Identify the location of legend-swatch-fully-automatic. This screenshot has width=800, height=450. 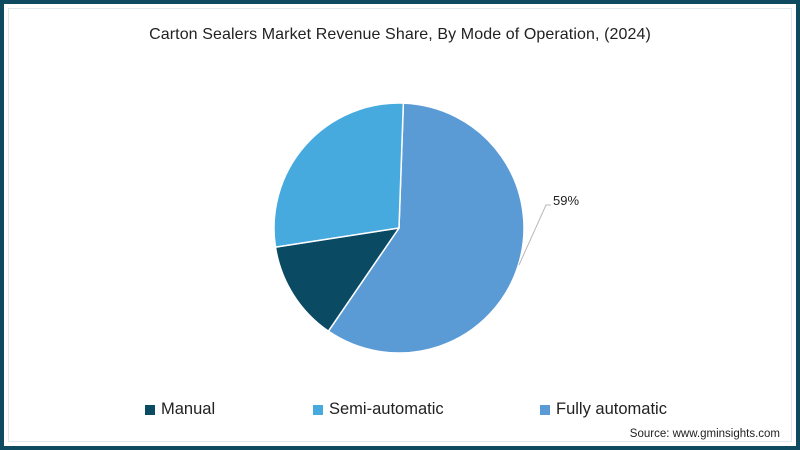
(545, 409).